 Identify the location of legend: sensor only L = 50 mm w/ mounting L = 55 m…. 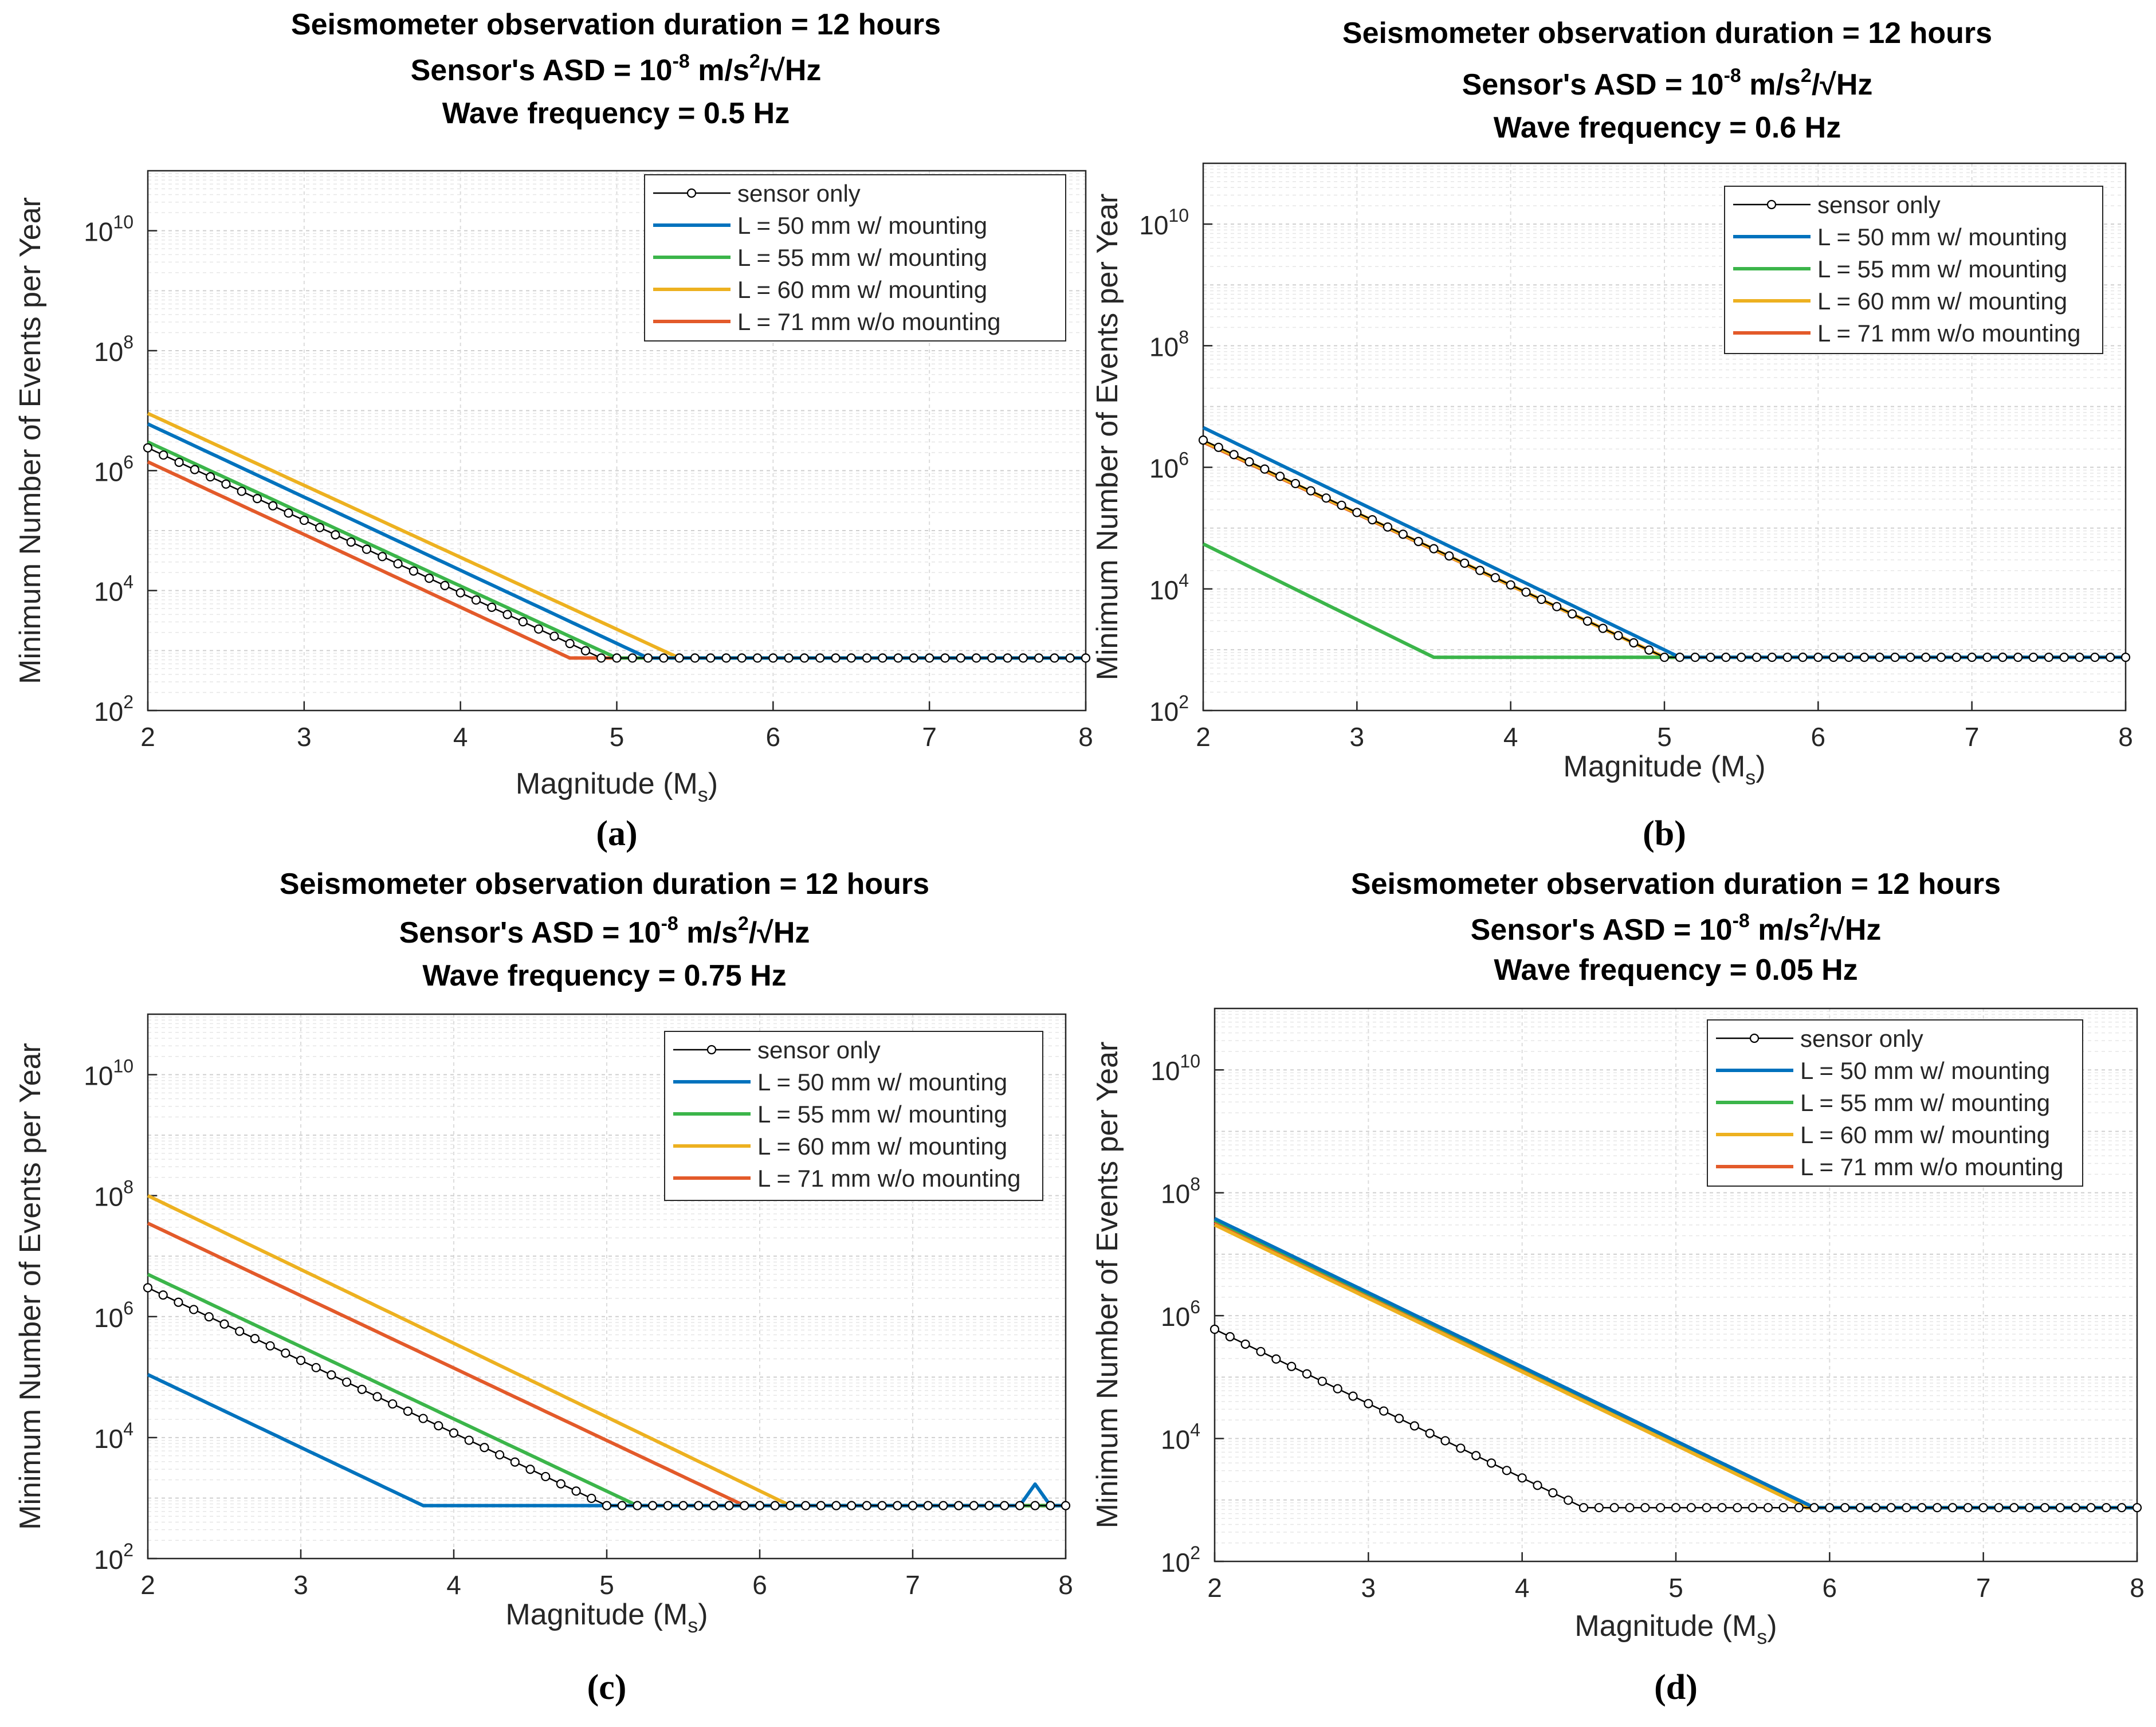
(1895, 1103).